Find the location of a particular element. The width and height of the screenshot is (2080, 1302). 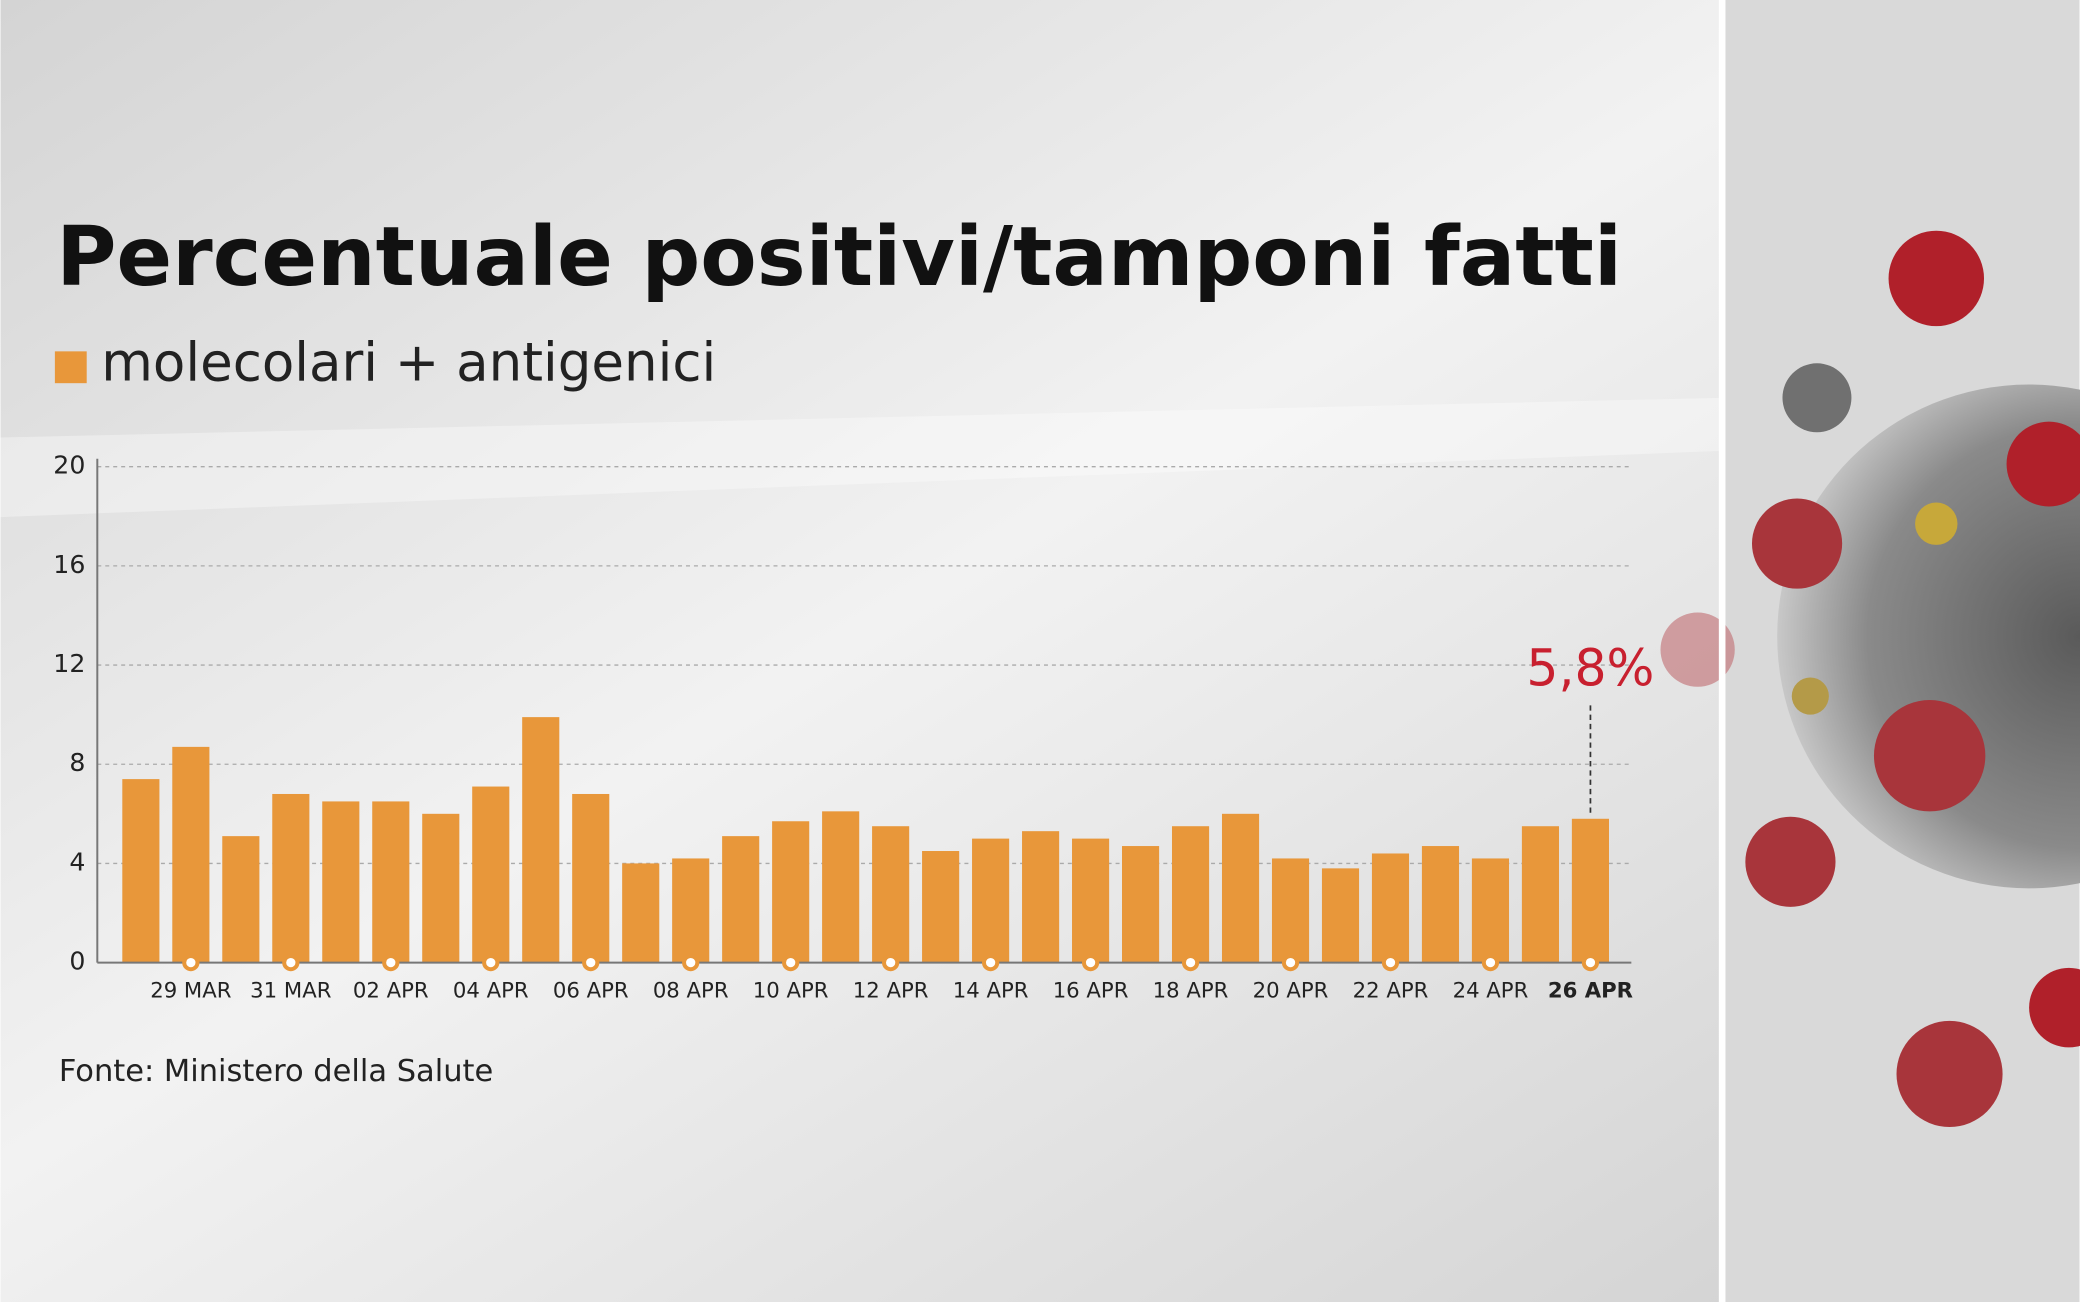

legend-swatch is located at coordinates (70, 367).